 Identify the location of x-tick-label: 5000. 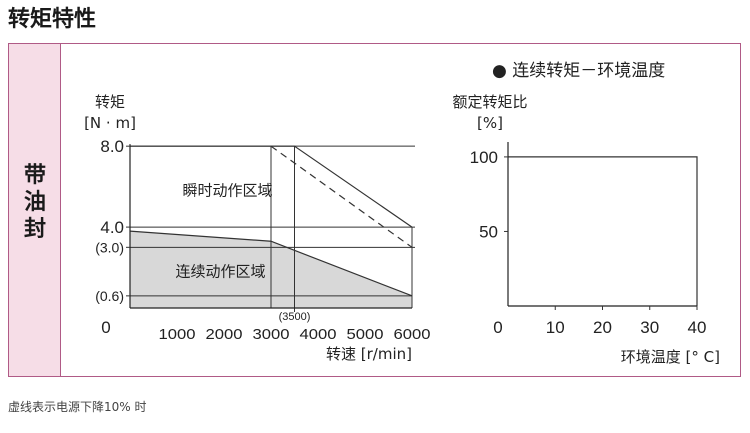
(365, 334).